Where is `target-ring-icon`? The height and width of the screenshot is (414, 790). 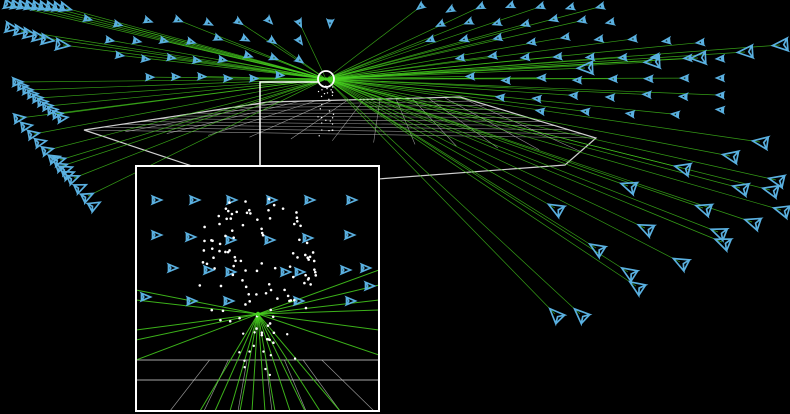 target-ring-icon is located at coordinates (326, 79).